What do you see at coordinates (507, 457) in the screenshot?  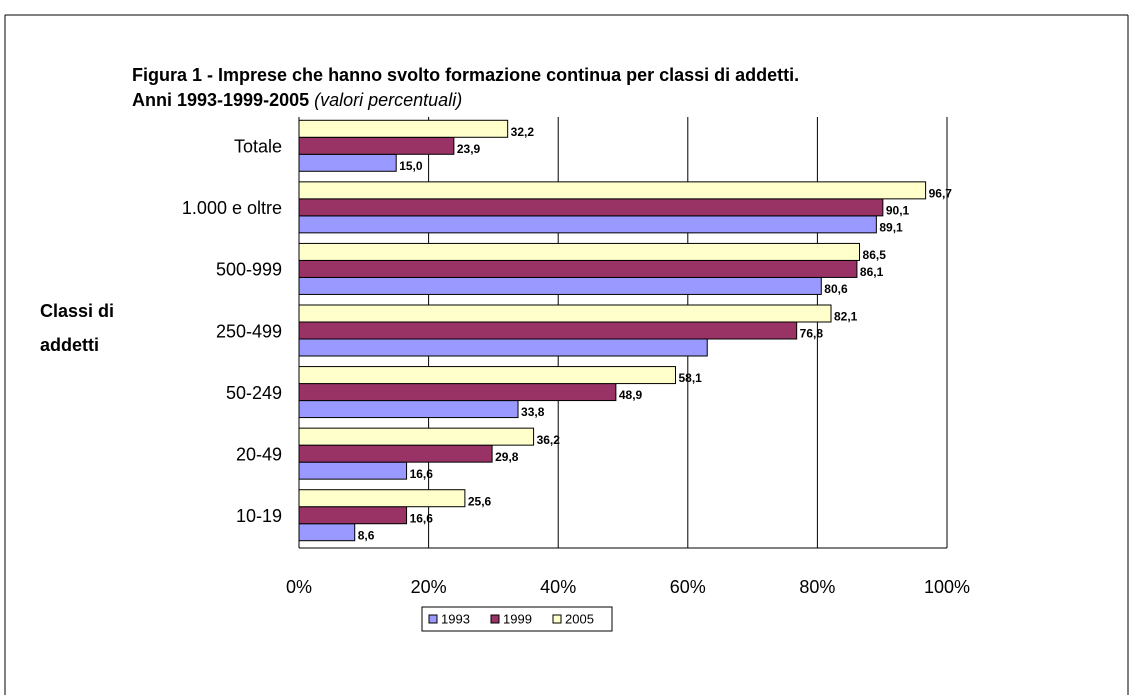 I see `data-label: 29,8` at bounding box center [507, 457].